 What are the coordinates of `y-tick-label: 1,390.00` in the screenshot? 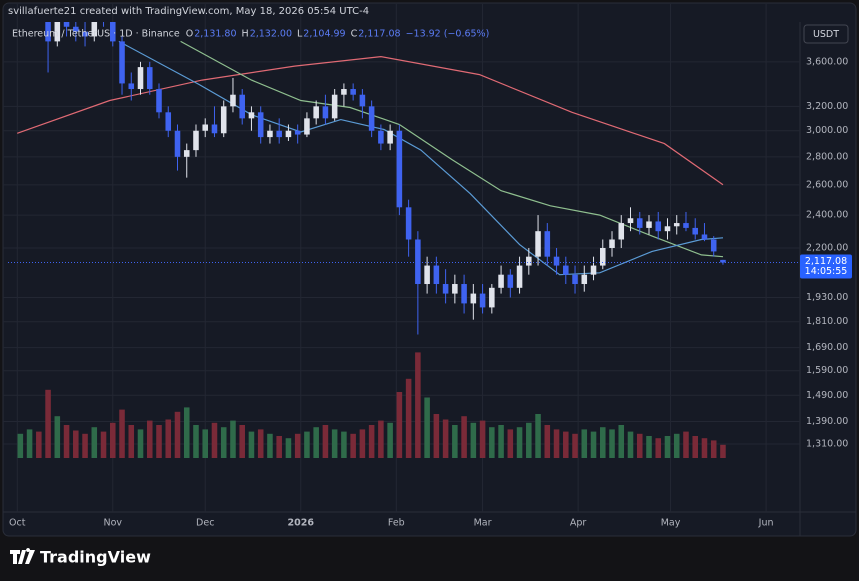 It's located at (827, 421).